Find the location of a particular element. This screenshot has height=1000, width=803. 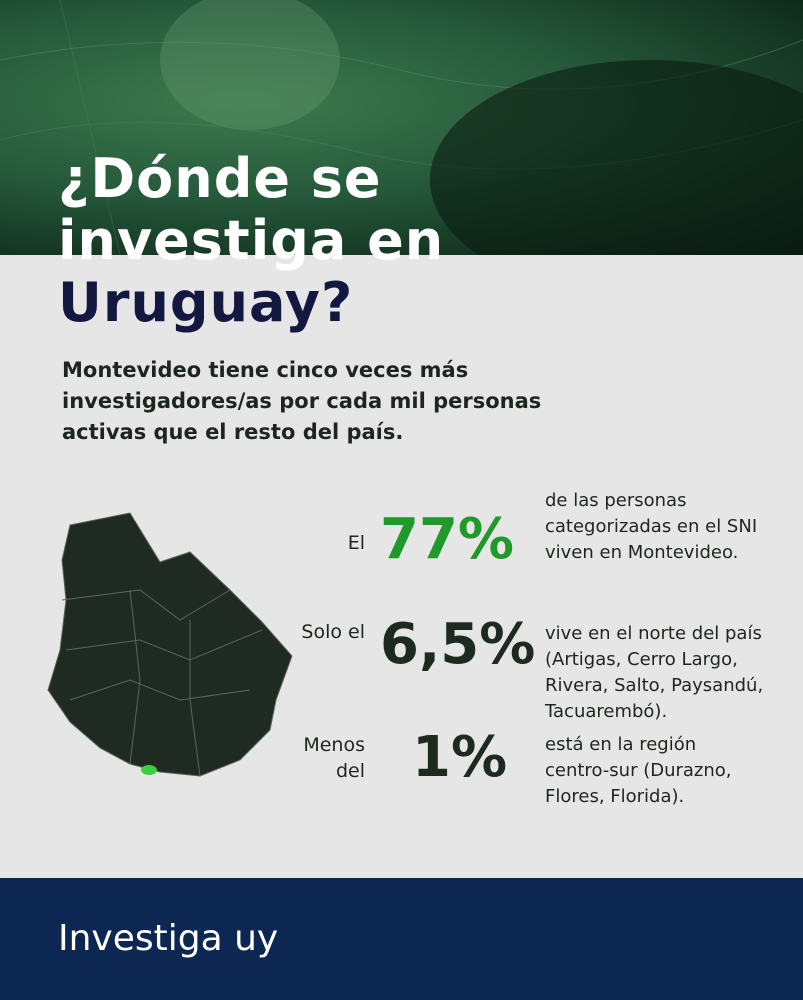

stat-value: 77% is located at coordinates (447, 539).